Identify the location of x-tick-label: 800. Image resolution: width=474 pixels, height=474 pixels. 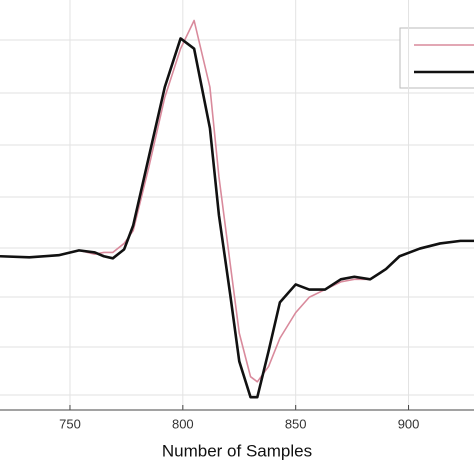
(183, 423).